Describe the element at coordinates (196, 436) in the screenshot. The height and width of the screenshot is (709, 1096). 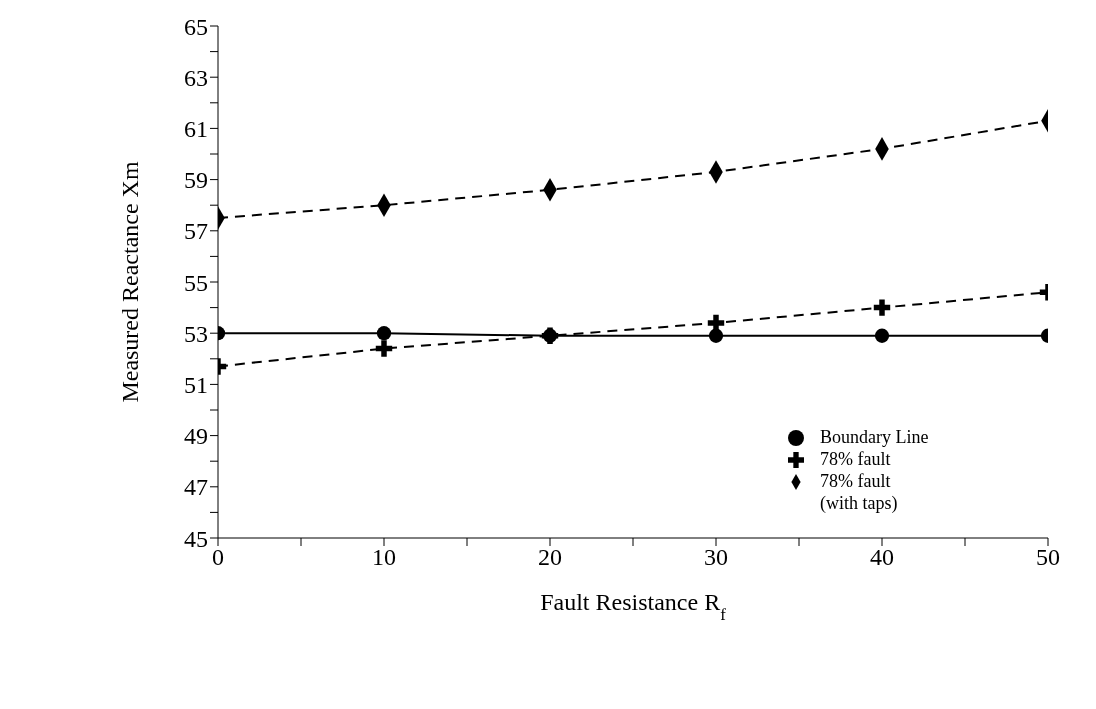
I see `y-tick-label: 49` at that location.